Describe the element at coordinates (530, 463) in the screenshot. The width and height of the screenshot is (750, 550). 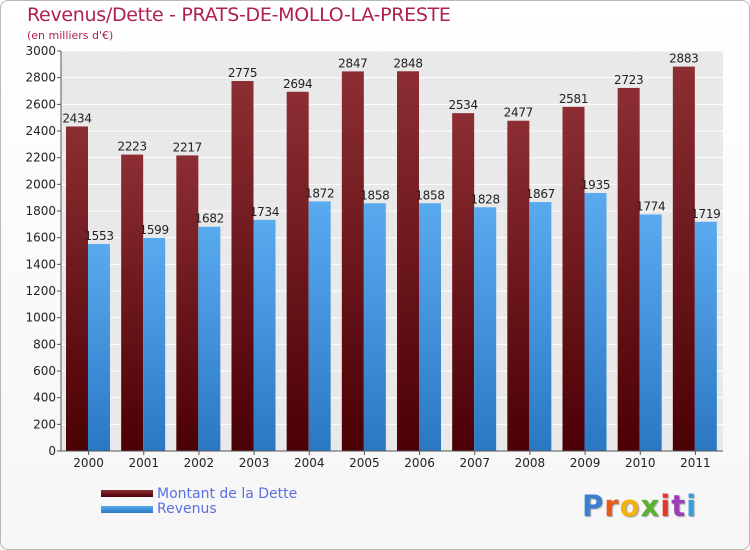
I see `x-tick-label: 2008` at that location.